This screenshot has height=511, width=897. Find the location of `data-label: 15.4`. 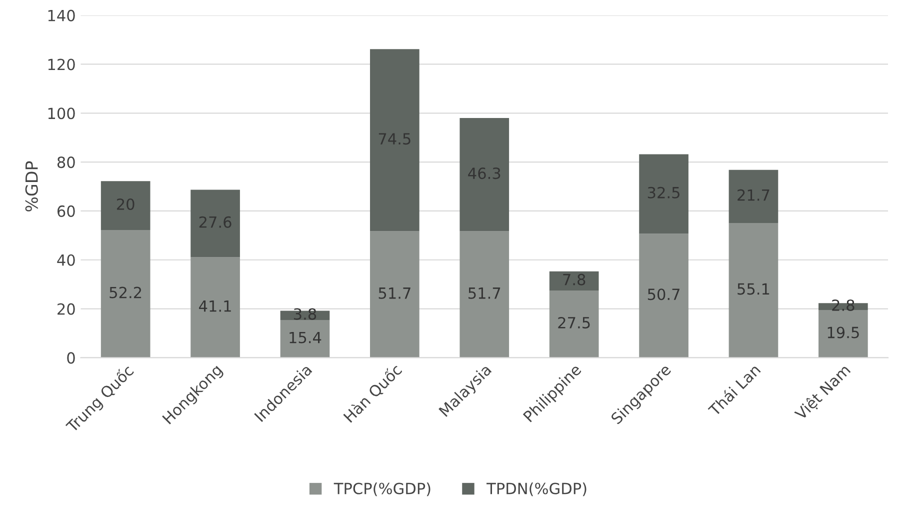

data-label: 15.4 is located at coordinates (306, 338).